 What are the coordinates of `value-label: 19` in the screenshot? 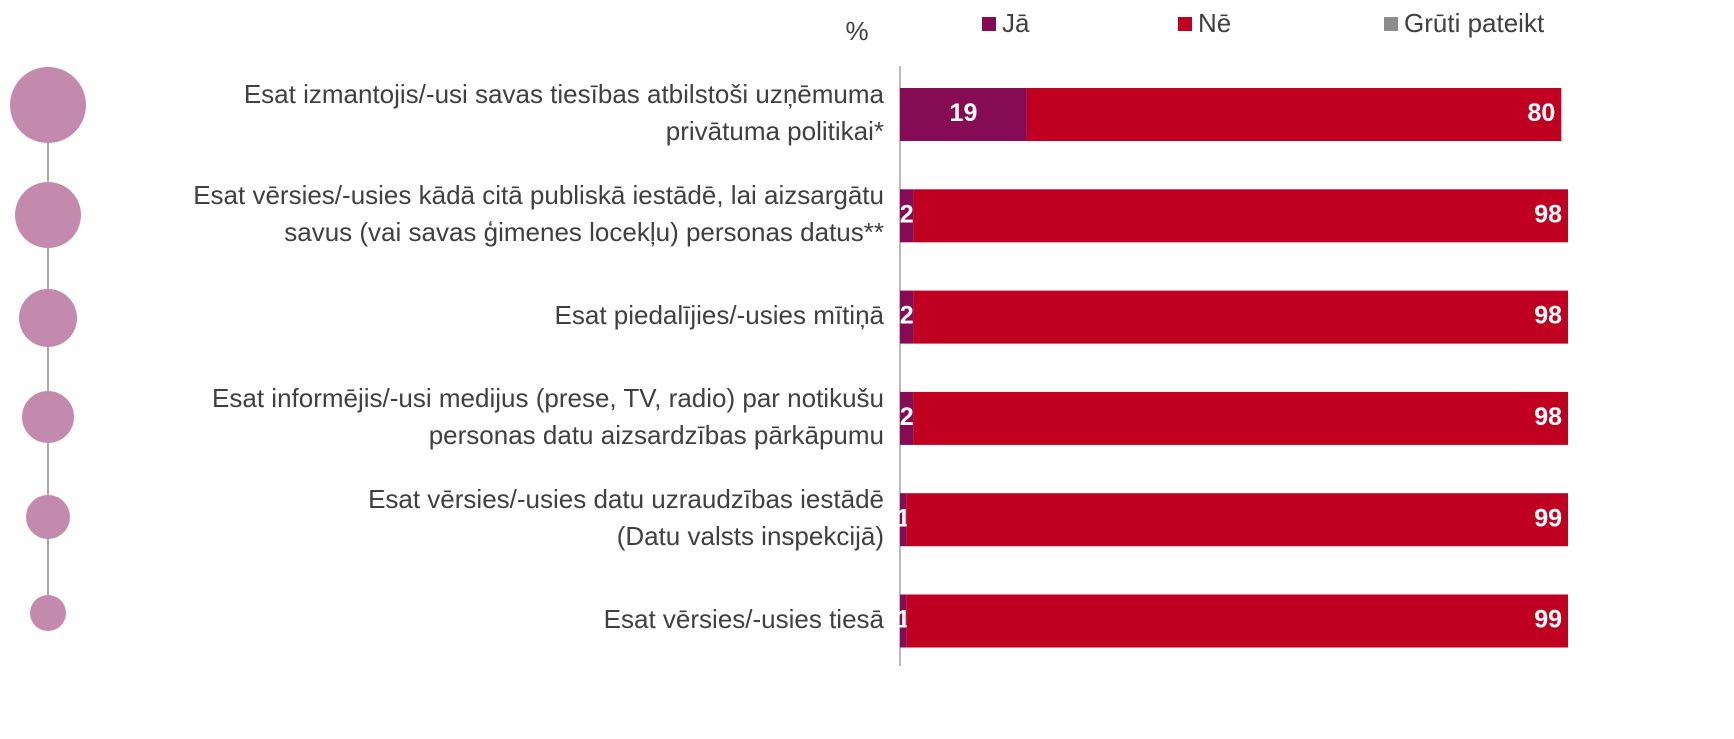 It's located at (964, 113).